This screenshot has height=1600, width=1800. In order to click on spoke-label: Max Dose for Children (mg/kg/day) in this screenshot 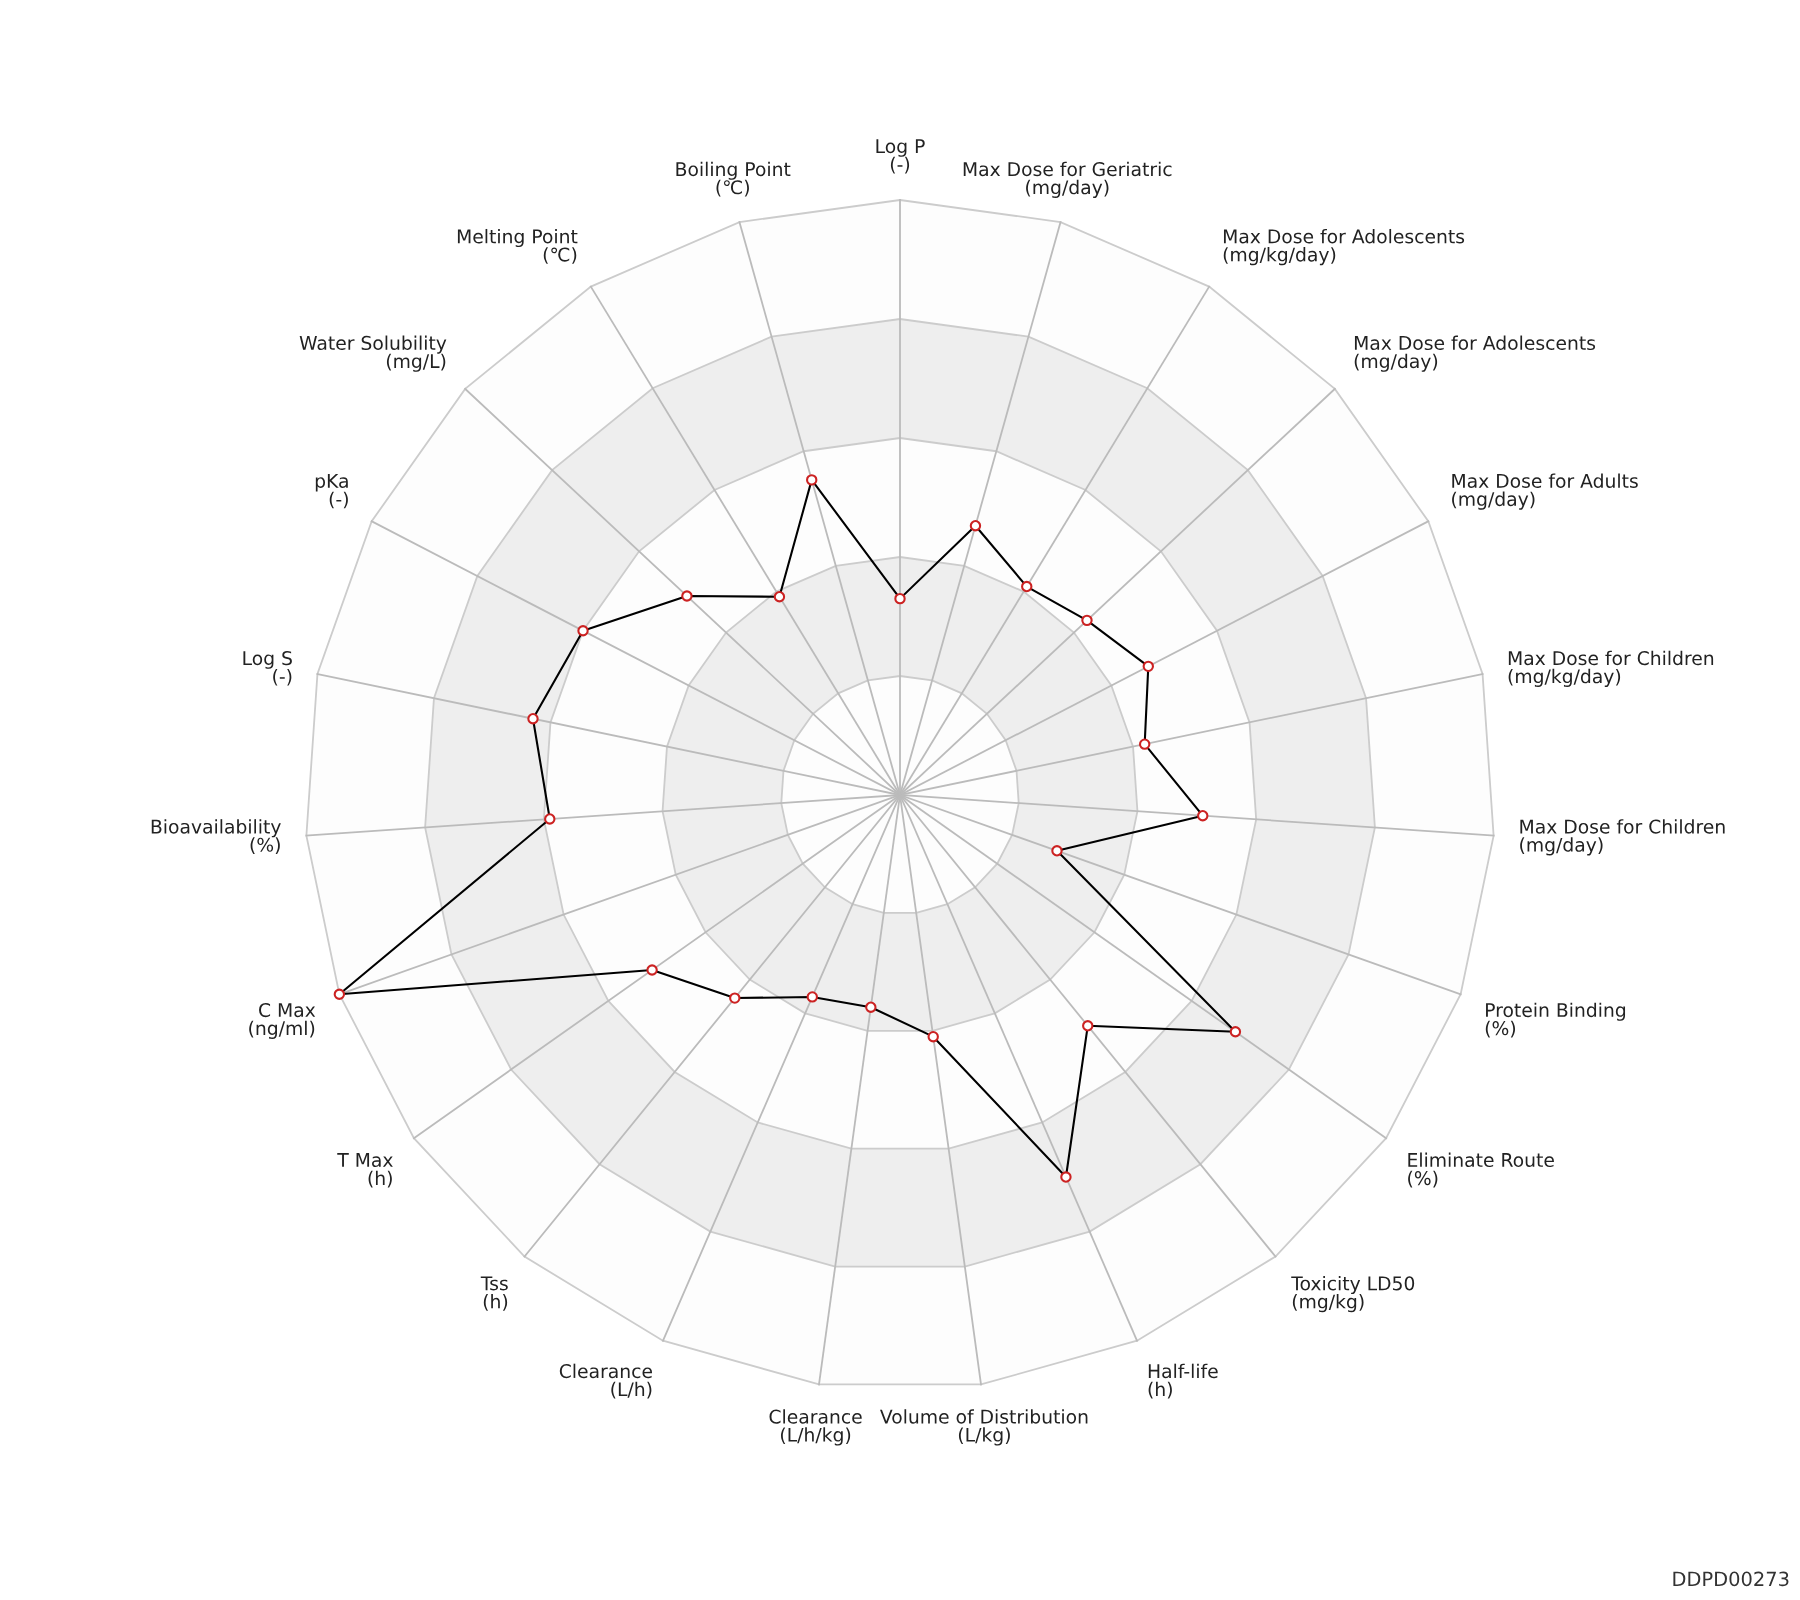, I will do `click(1611, 668)`.